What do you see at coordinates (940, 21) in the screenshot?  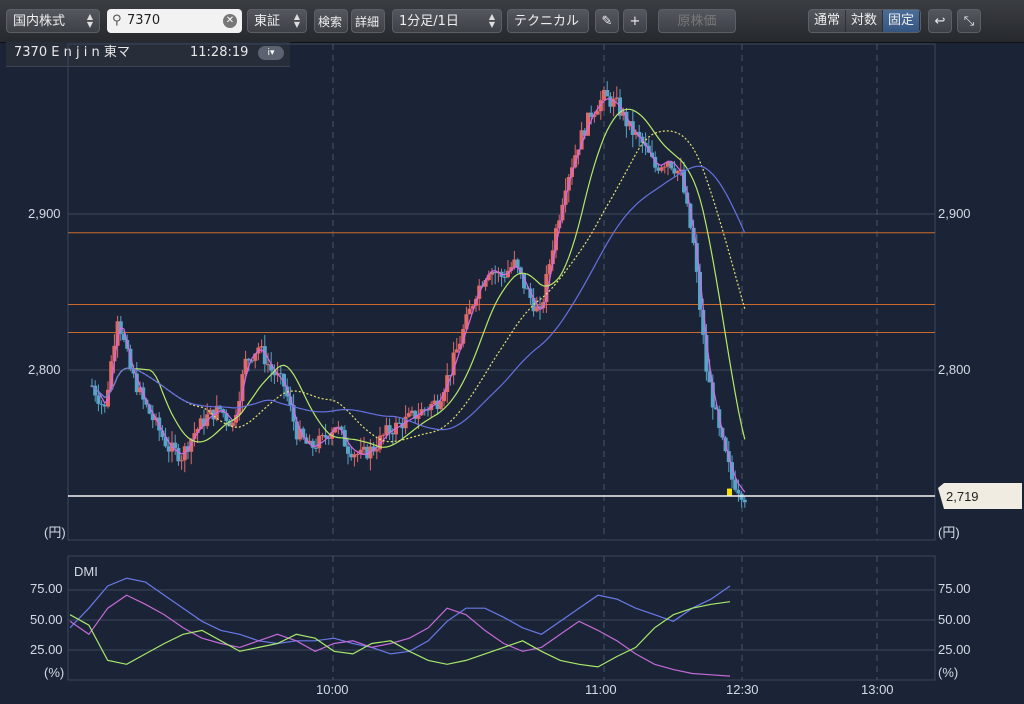 I see `return-icon: ↩` at bounding box center [940, 21].